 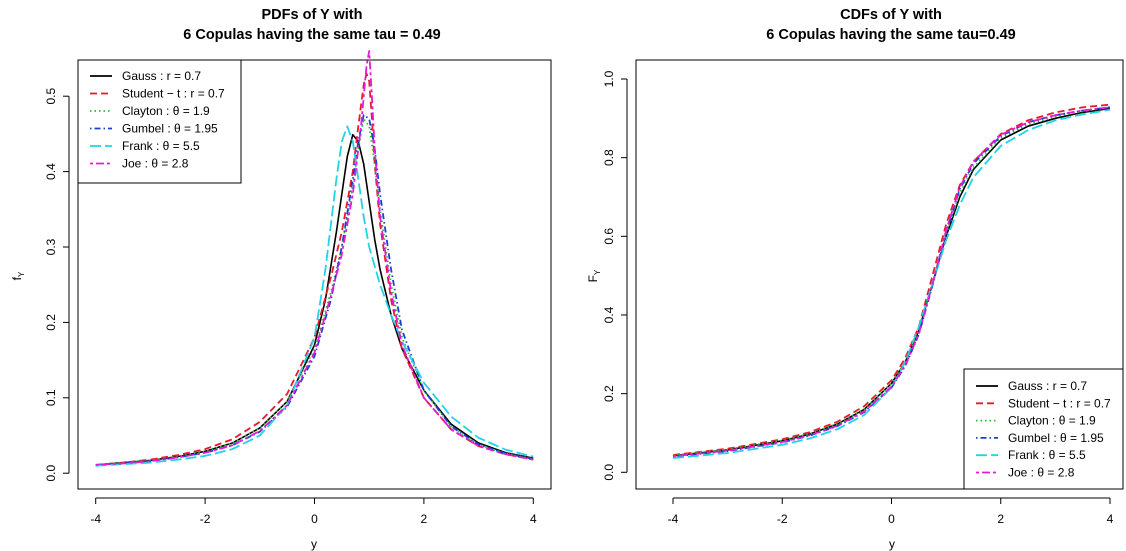 I want to click on pdf-legend-label-0: Gauss : r = 0.7, so click(x=161, y=76).